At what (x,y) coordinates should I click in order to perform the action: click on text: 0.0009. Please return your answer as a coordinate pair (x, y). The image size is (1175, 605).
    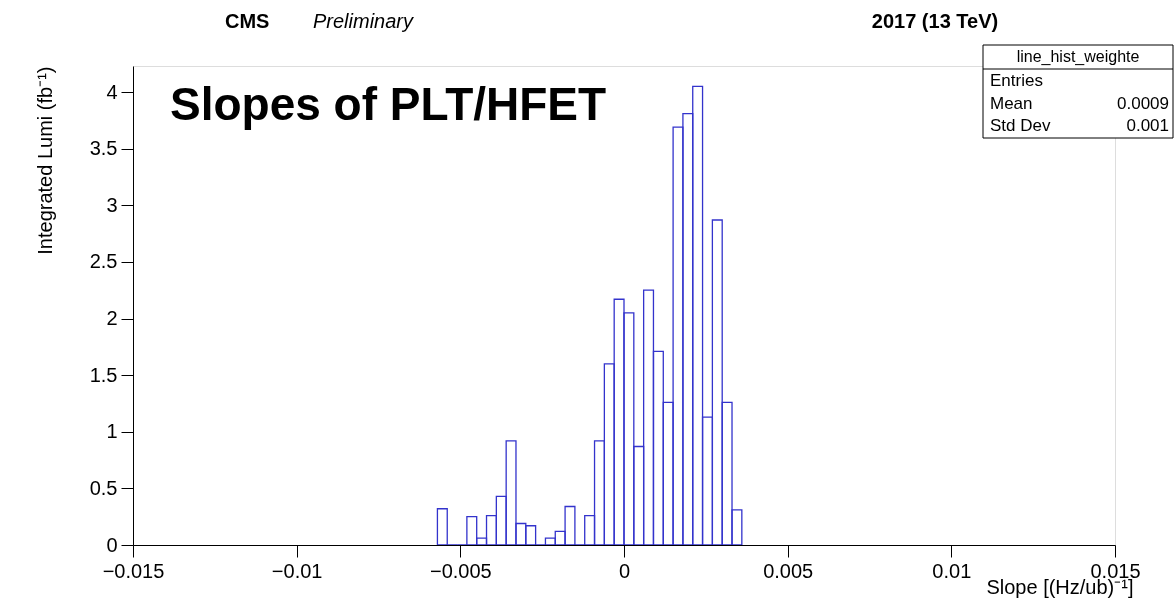
    Looking at the image, I should click on (1143, 103).